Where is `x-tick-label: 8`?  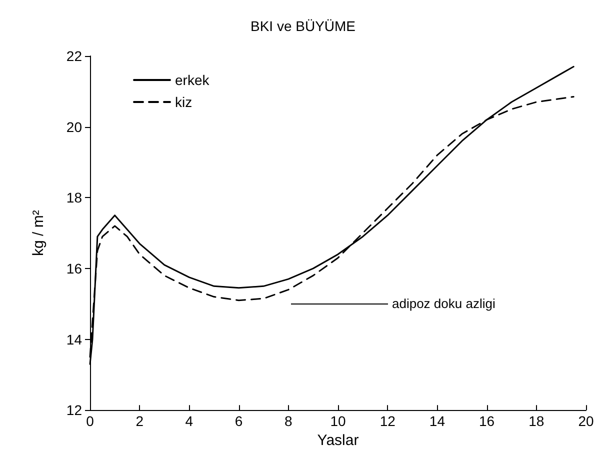
x-tick-label: 8 is located at coordinates (288, 421).